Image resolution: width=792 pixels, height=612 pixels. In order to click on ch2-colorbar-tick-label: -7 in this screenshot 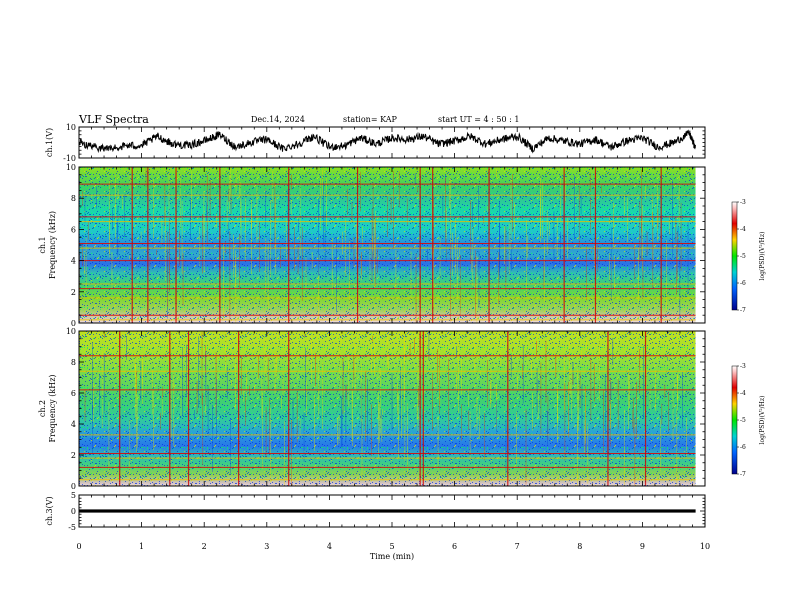, I will do `click(743, 474)`.